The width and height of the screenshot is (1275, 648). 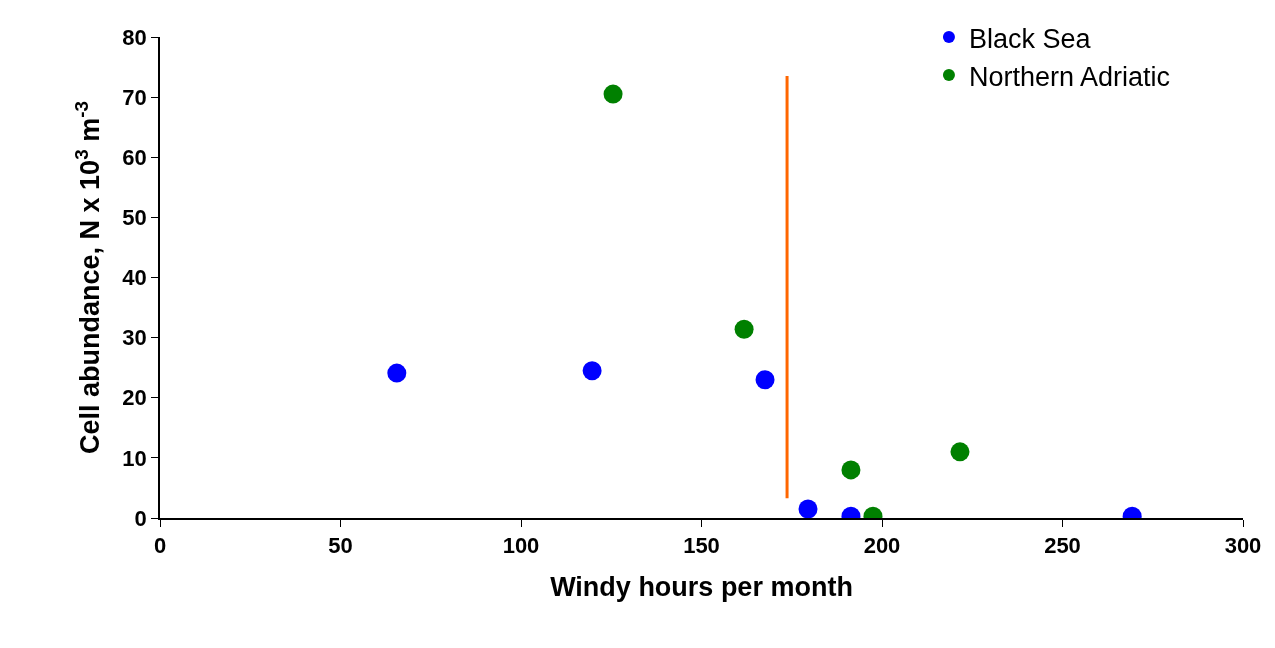 What do you see at coordinates (1069, 76) in the screenshot?
I see `legend-label: Northern Adriatic` at bounding box center [1069, 76].